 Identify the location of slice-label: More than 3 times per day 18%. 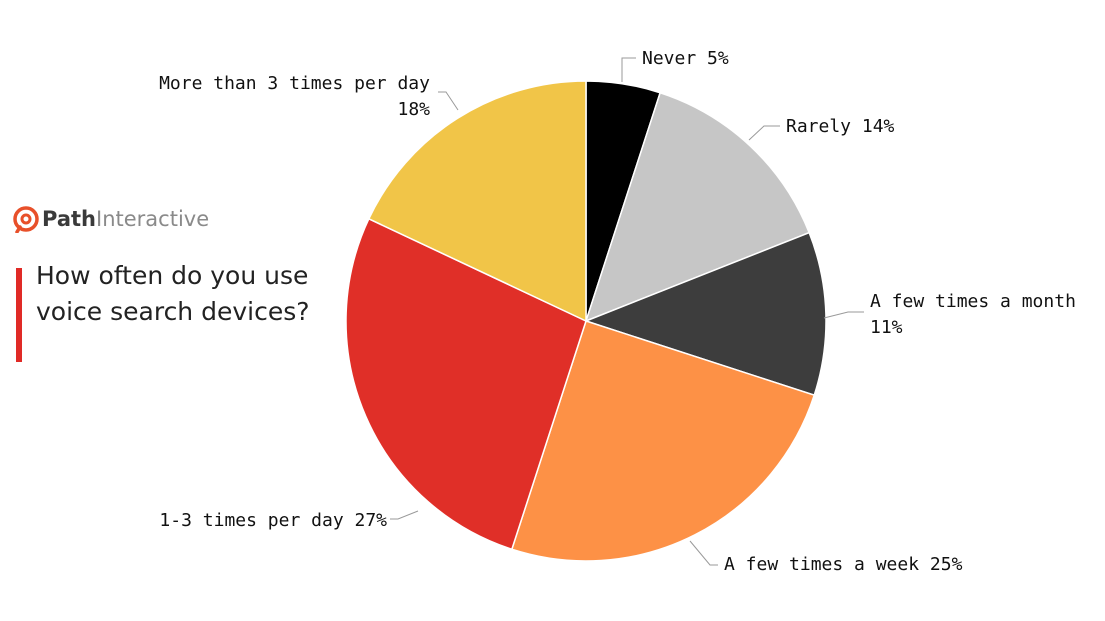
(294, 96).